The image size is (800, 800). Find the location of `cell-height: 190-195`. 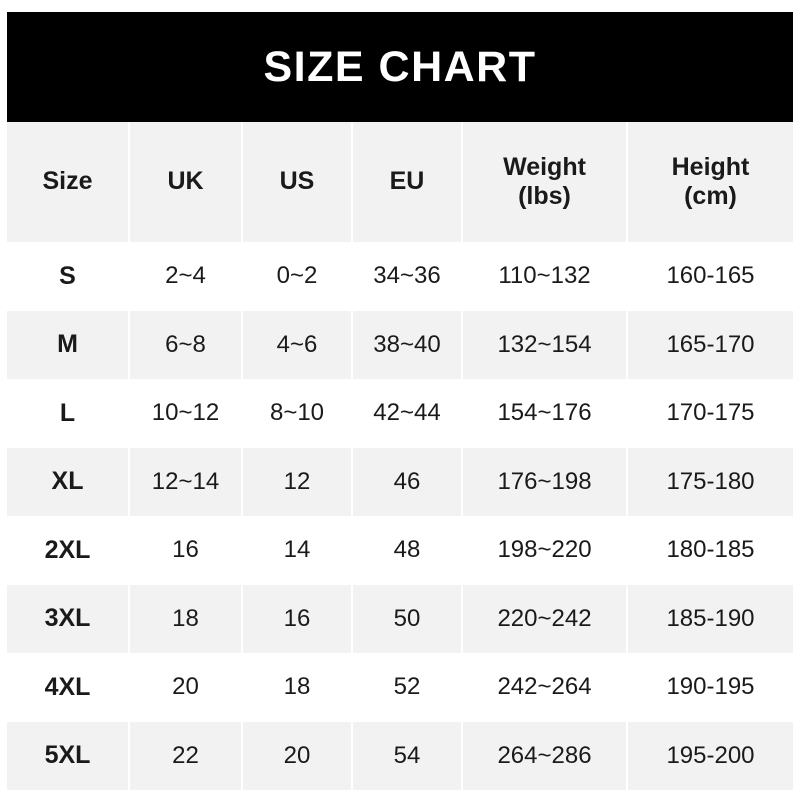

cell-height: 190-195 is located at coordinates (710, 687).